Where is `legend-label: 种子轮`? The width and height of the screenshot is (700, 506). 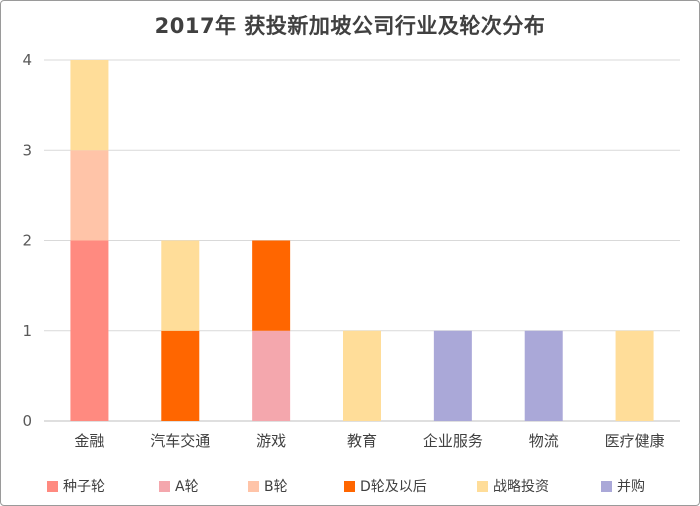
legend-label: 种子轮 is located at coordinates (84, 487).